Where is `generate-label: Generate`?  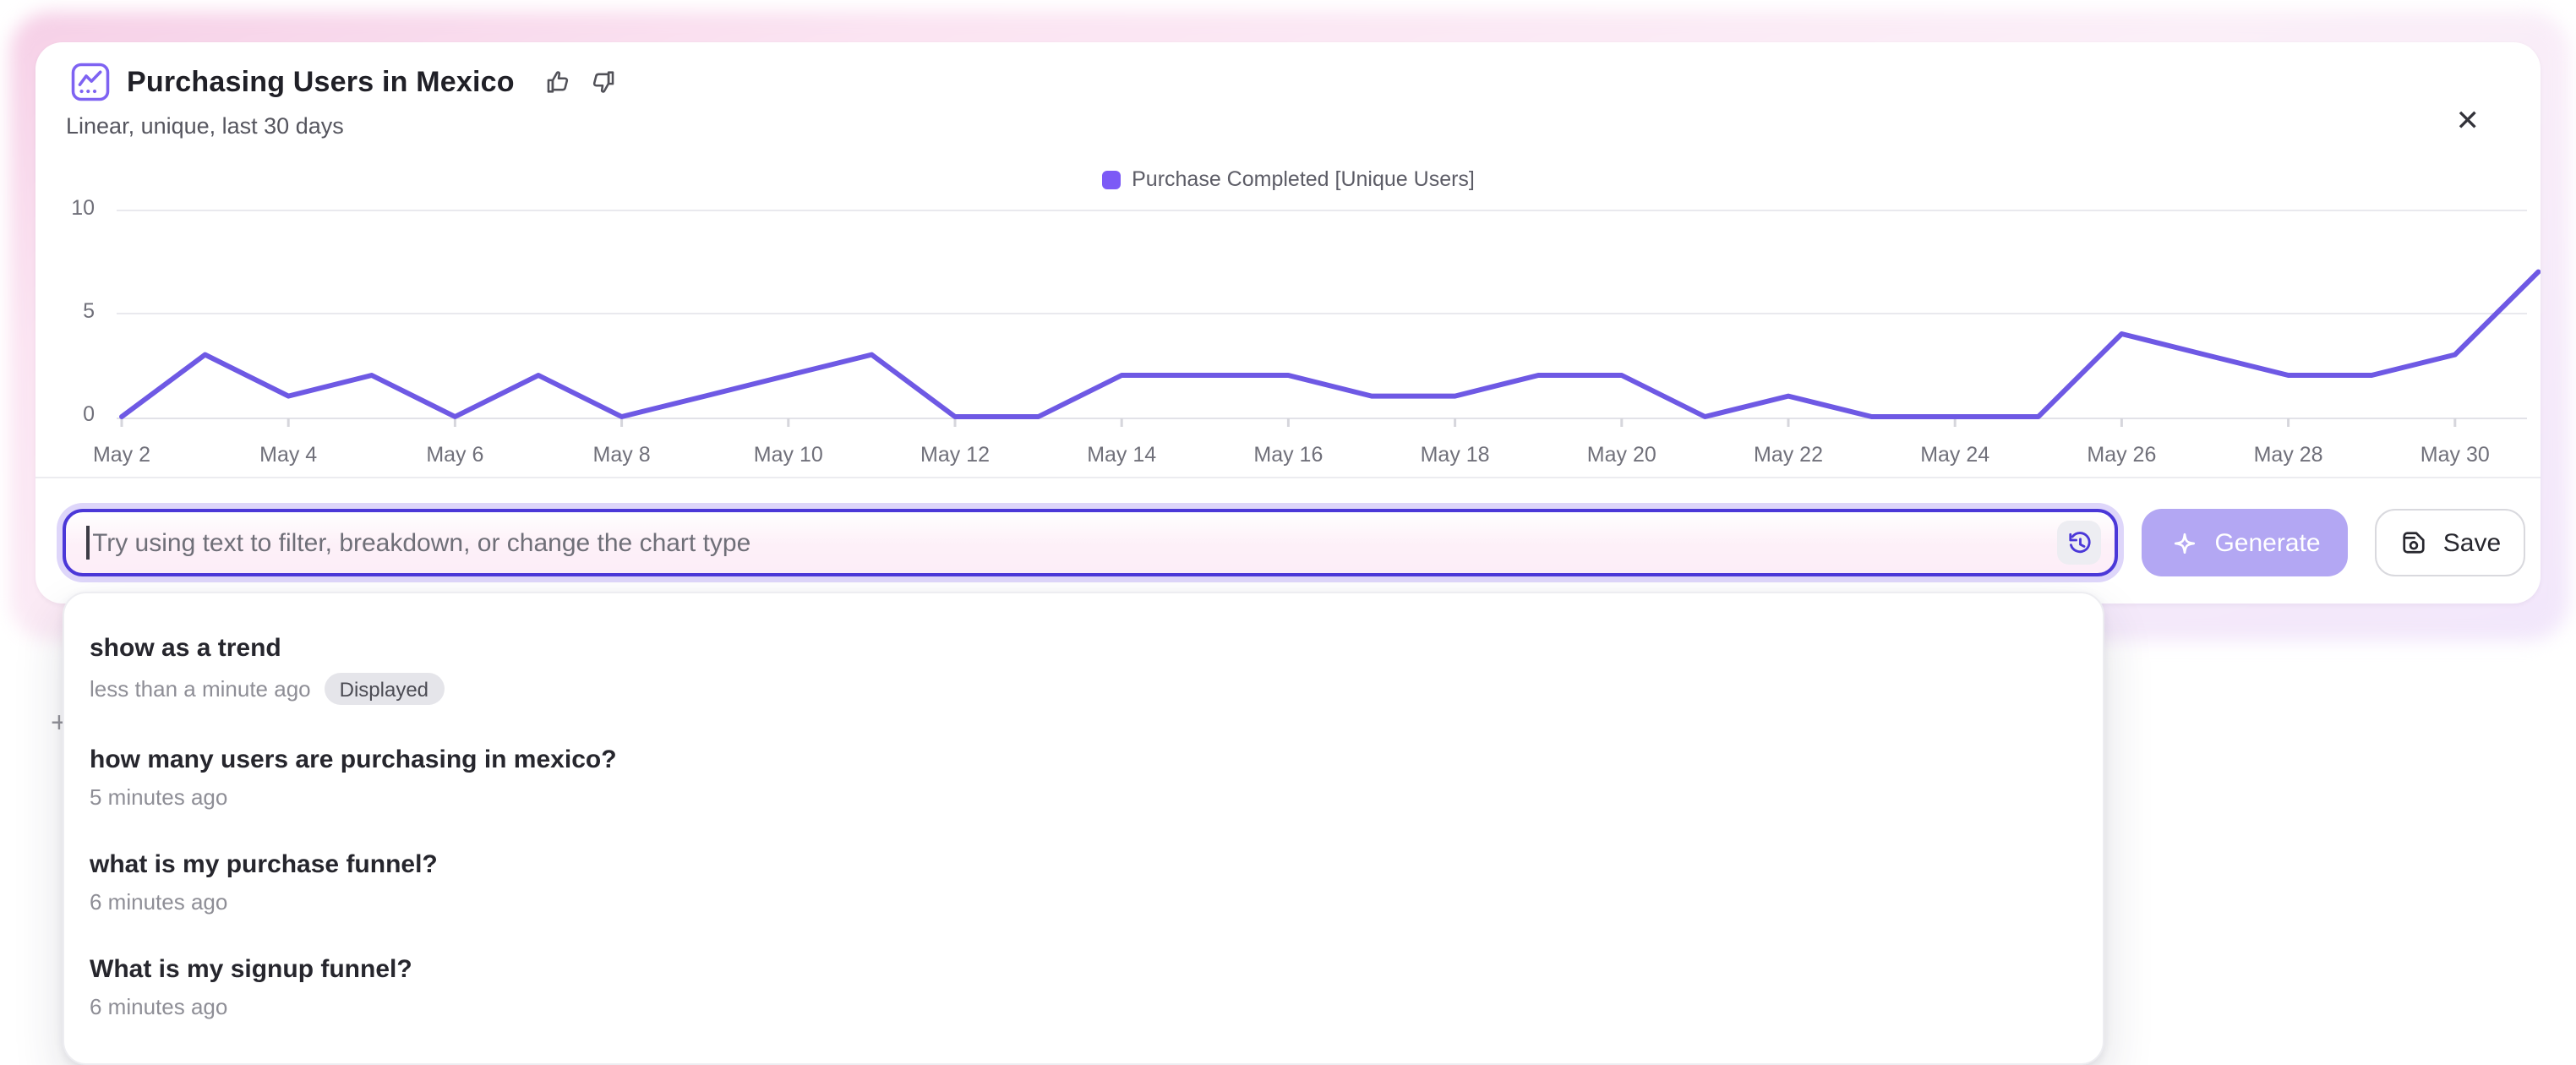
generate-label: Generate is located at coordinates (2267, 542).